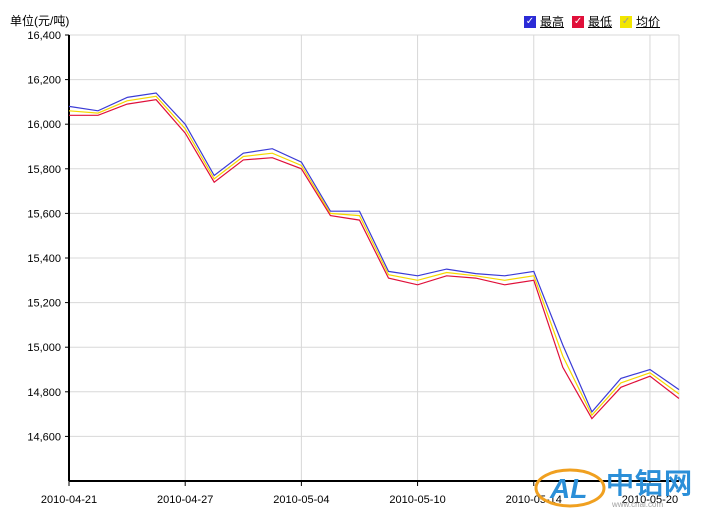  Describe the element at coordinates (44, 170) in the screenshot. I see `y-tick-label: 15,800` at that location.